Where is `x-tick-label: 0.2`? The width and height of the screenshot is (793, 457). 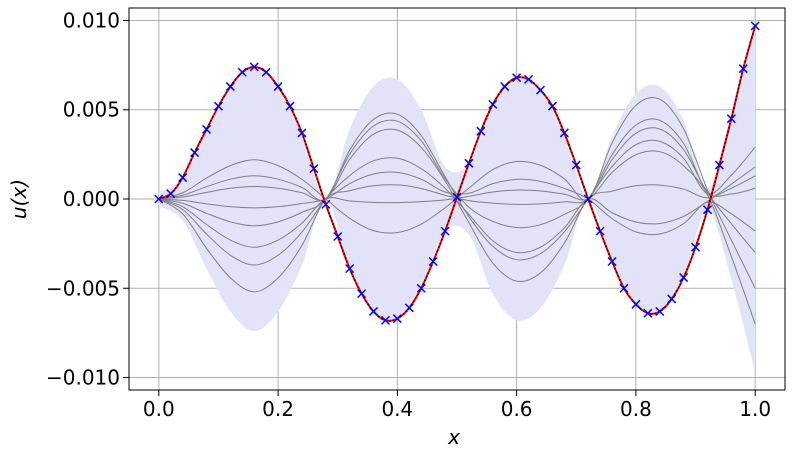 x-tick-label: 0.2 is located at coordinates (278, 409).